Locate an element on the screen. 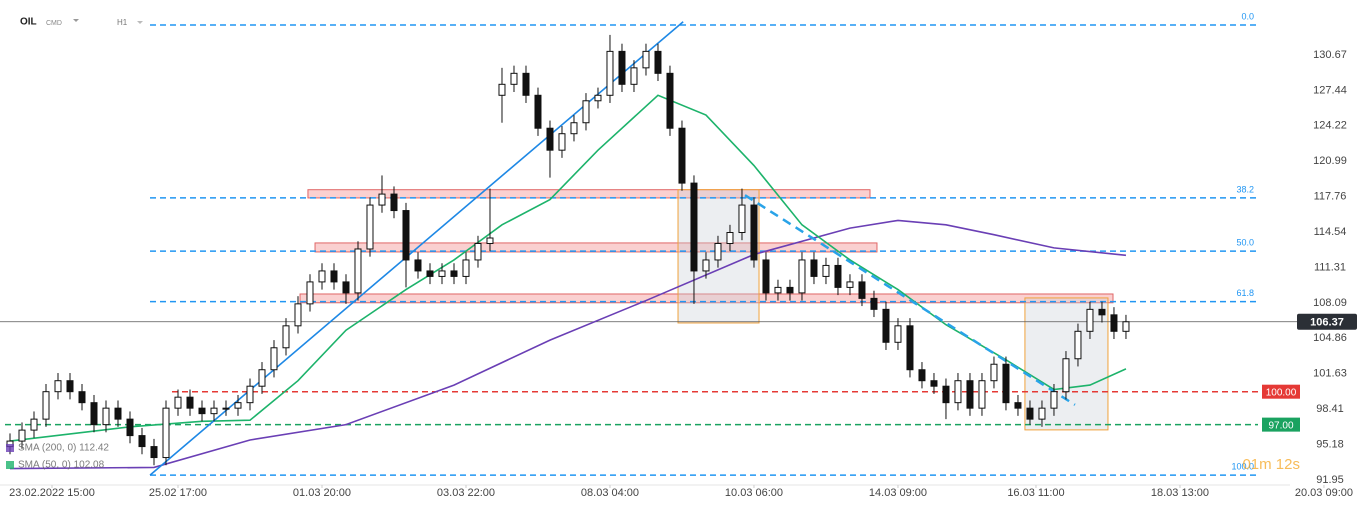  y-tick-label: 127.44 is located at coordinates (1330, 90).